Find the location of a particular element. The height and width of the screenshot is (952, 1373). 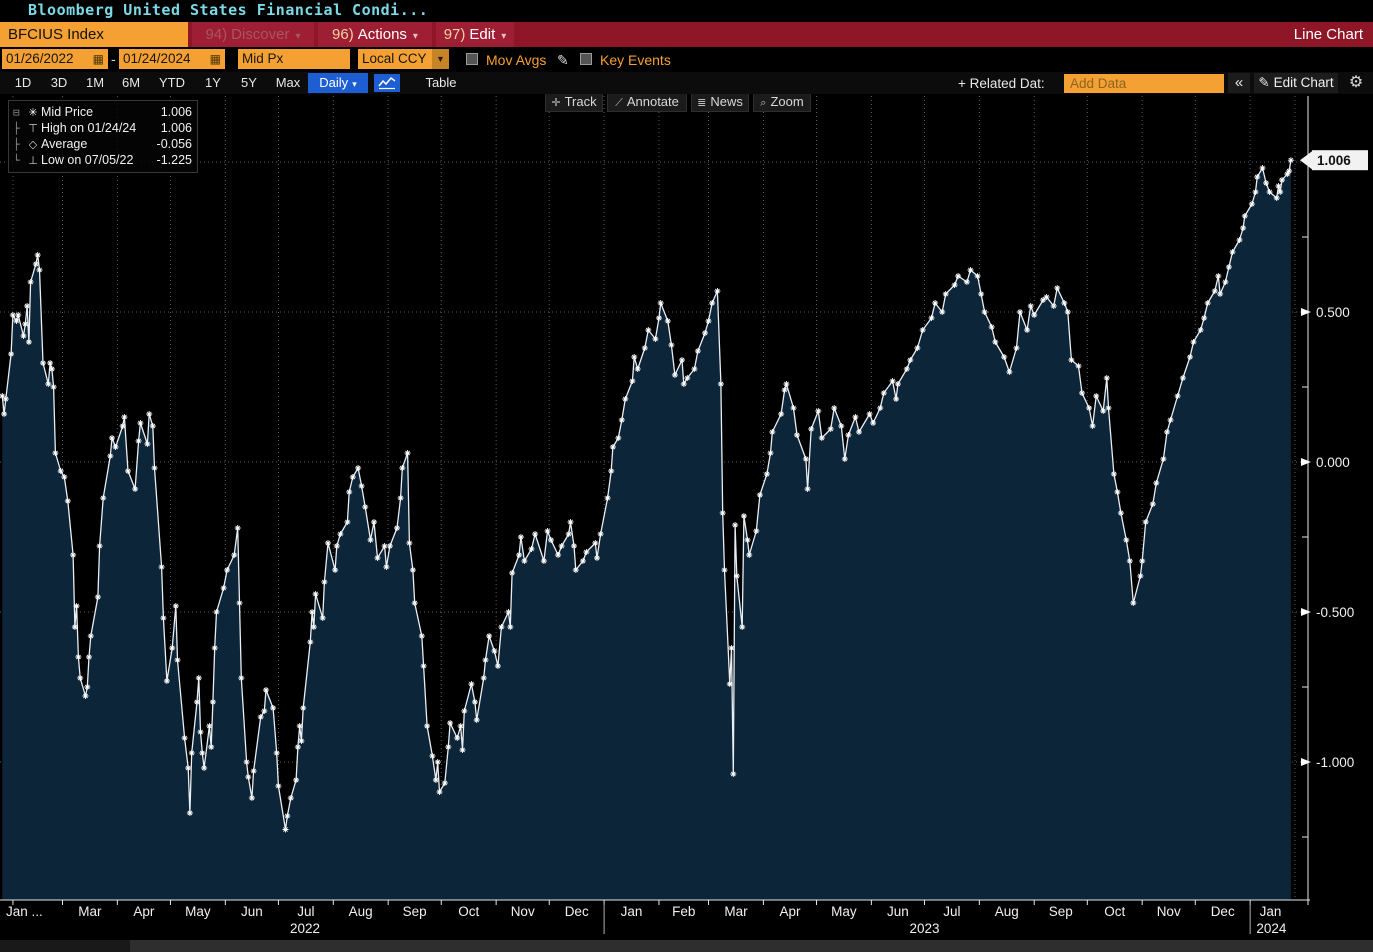

bottom-strip-segment is located at coordinates (65, 946).